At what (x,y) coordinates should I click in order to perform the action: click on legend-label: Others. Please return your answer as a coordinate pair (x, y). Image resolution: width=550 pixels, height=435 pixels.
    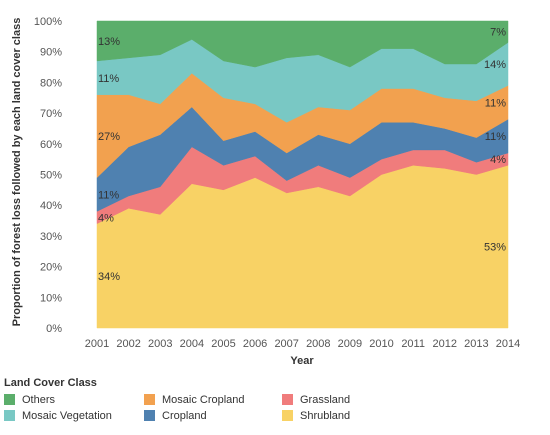
    Looking at the image, I should click on (39, 399).